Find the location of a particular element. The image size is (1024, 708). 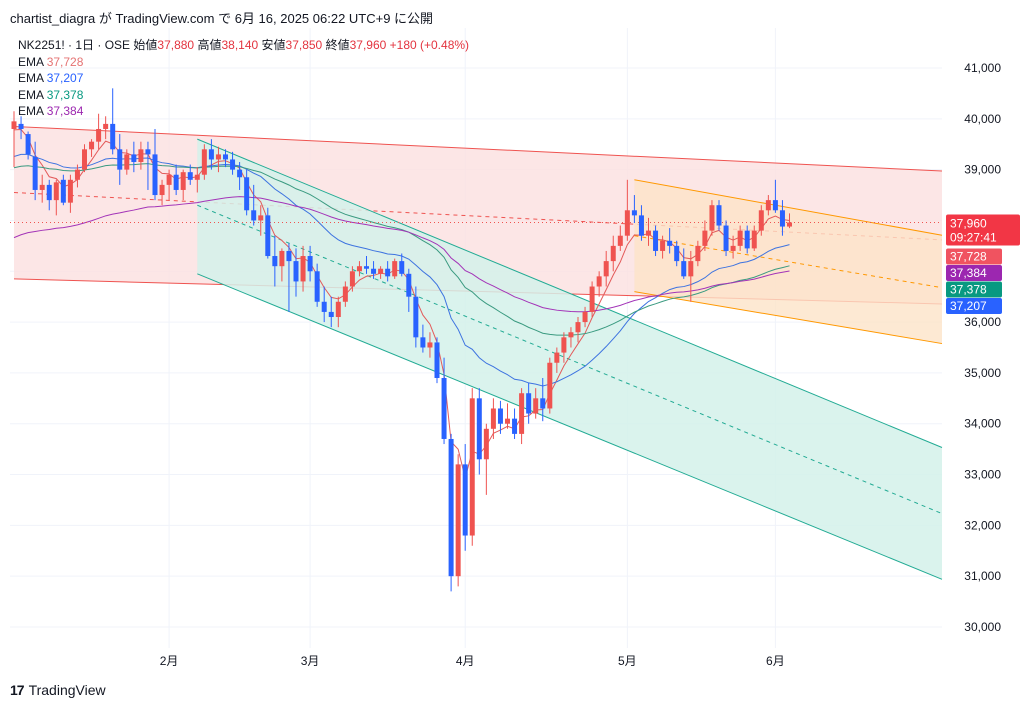

time-axis: 2月 3月 4月 5月 6月 is located at coordinates (472, 661).